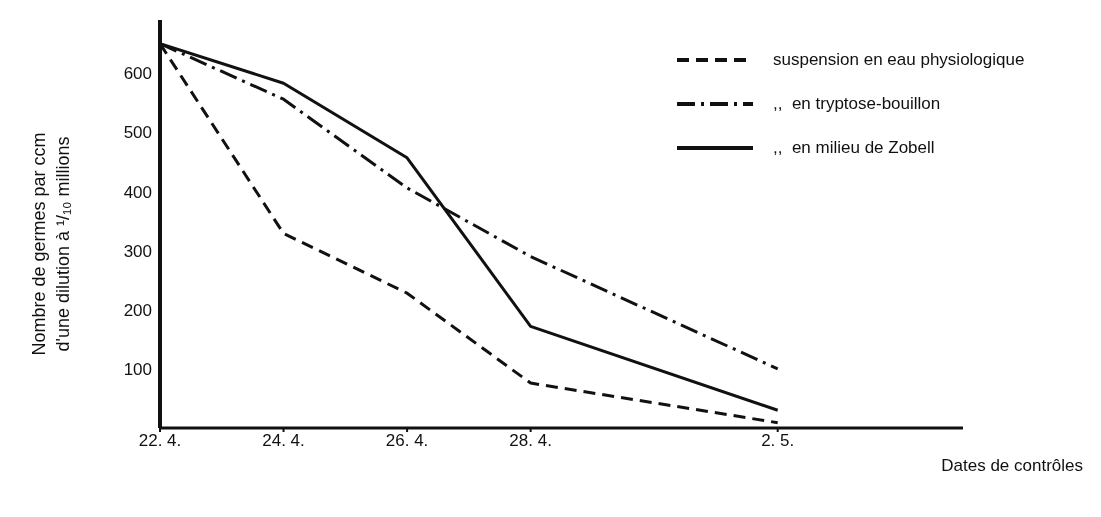 This screenshot has height=517, width=1101. Describe the element at coordinates (160, 441) in the screenshot. I see `x-tick-label: 22. 4.` at that location.